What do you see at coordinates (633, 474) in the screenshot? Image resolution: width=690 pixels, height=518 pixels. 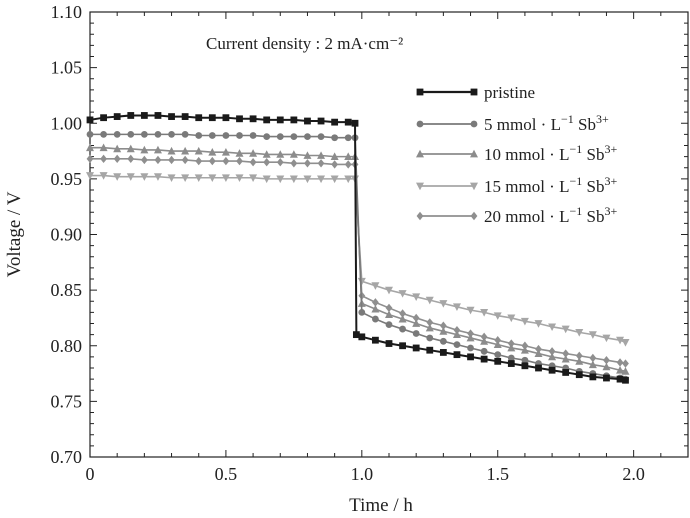 I see `x-tick-label: 2.0` at bounding box center [633, 474].